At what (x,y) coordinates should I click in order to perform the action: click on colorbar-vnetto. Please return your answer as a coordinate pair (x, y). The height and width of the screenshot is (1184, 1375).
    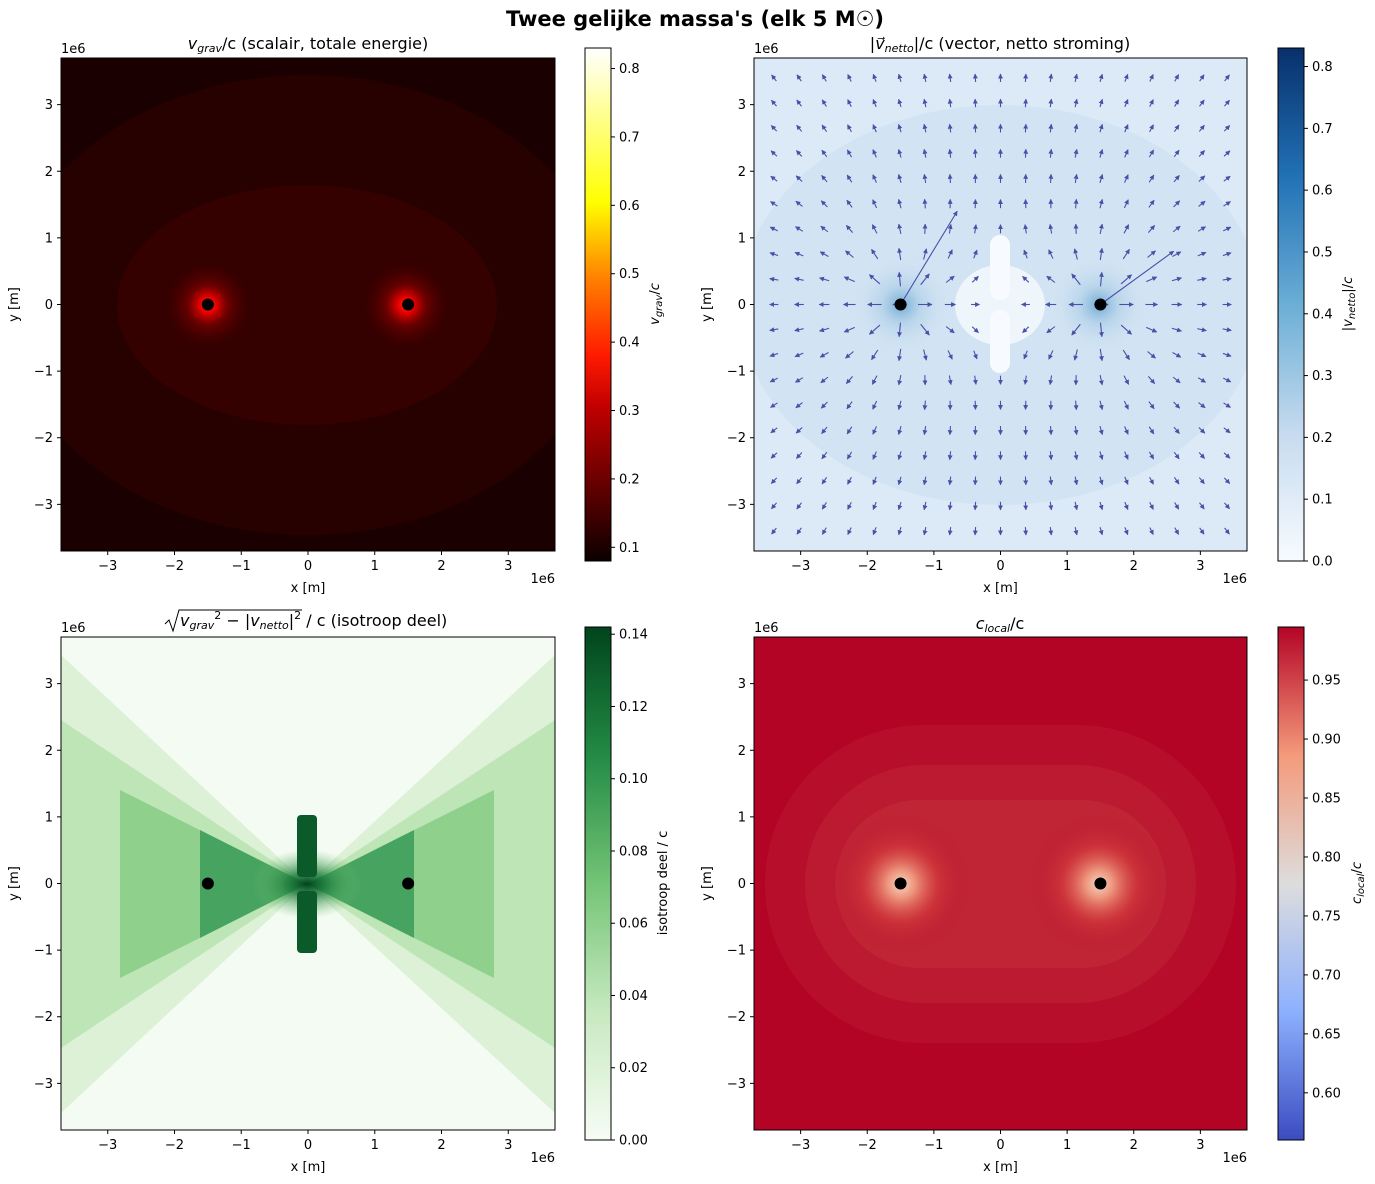
    Looking at the image, I should click on (1291, 304).